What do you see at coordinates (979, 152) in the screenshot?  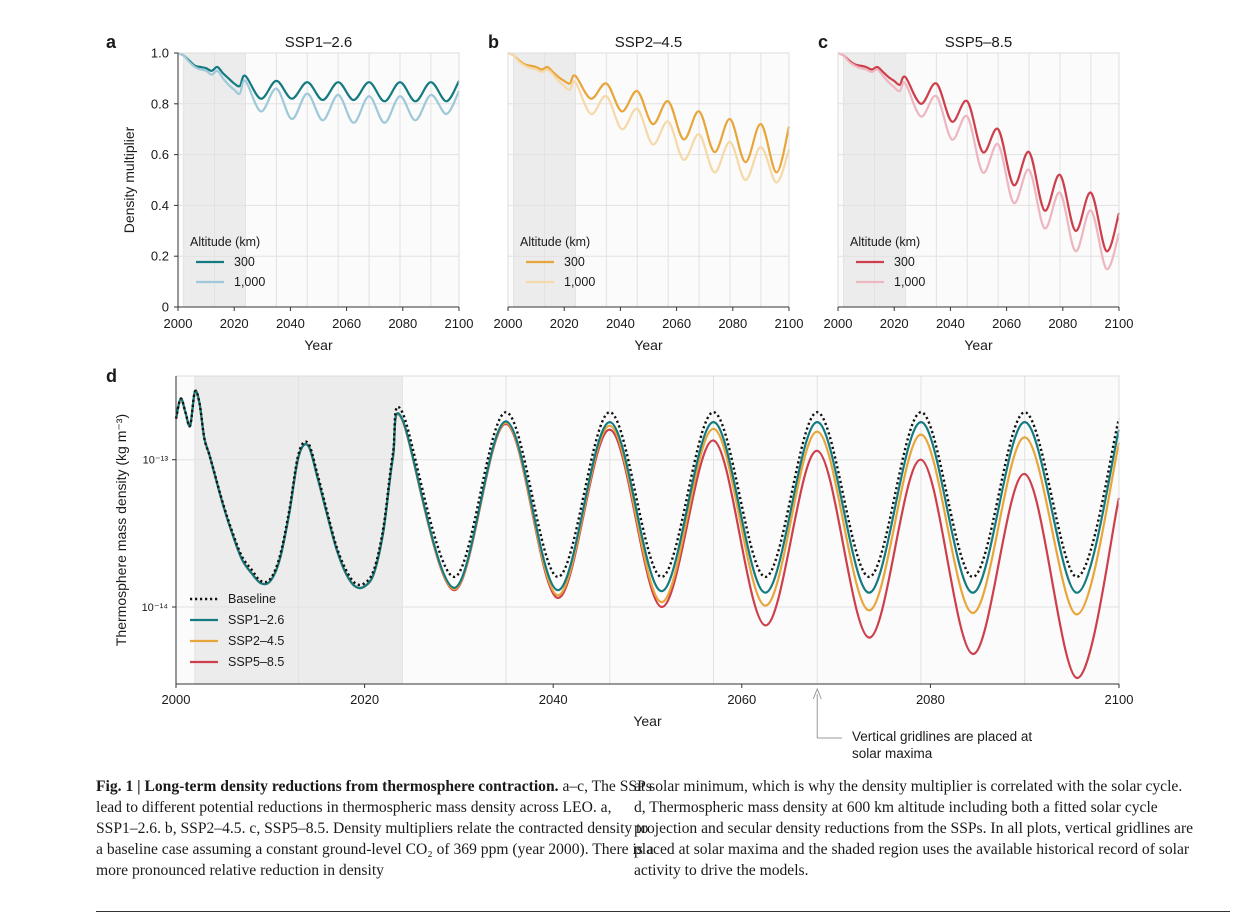 I see `panel-c-series-line-300km` at bounding box center [979, 152].